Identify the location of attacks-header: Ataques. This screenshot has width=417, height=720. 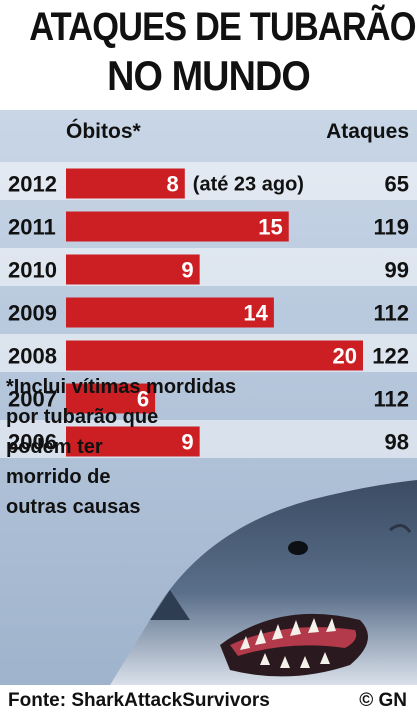
(367, 131).